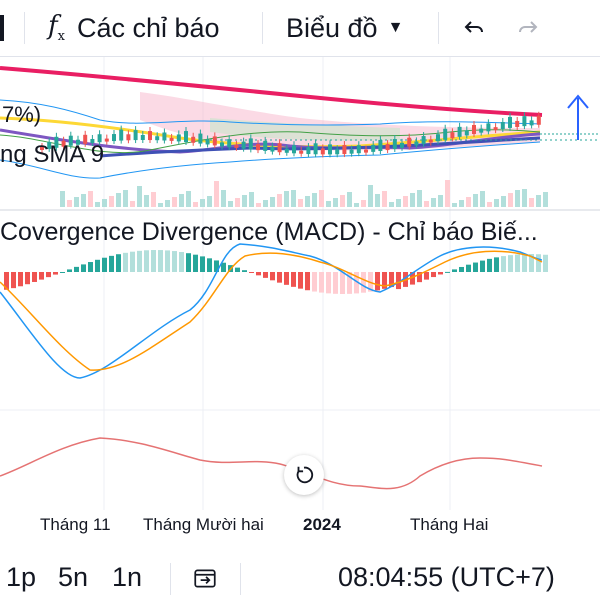  I want to click on undo-button, so click(474, 28).